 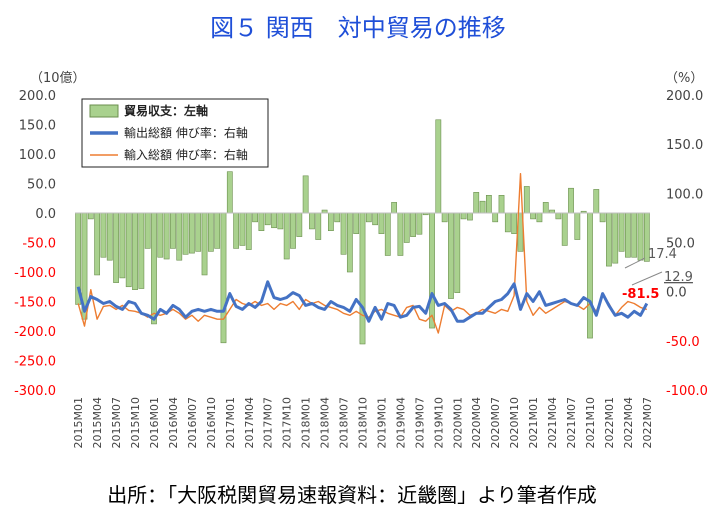 What do you see at coordinates (684, 78) in the screenshot?
I see `right-axis-unit: （%）` at bounding box center [684, 78].